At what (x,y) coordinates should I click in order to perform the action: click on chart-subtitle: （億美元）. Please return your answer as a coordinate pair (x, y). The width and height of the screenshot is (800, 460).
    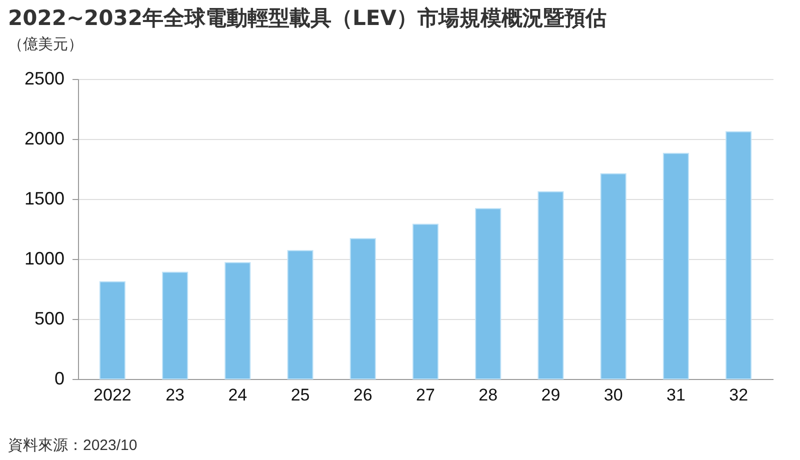
    Looking at the image, I should click on (45, 44).